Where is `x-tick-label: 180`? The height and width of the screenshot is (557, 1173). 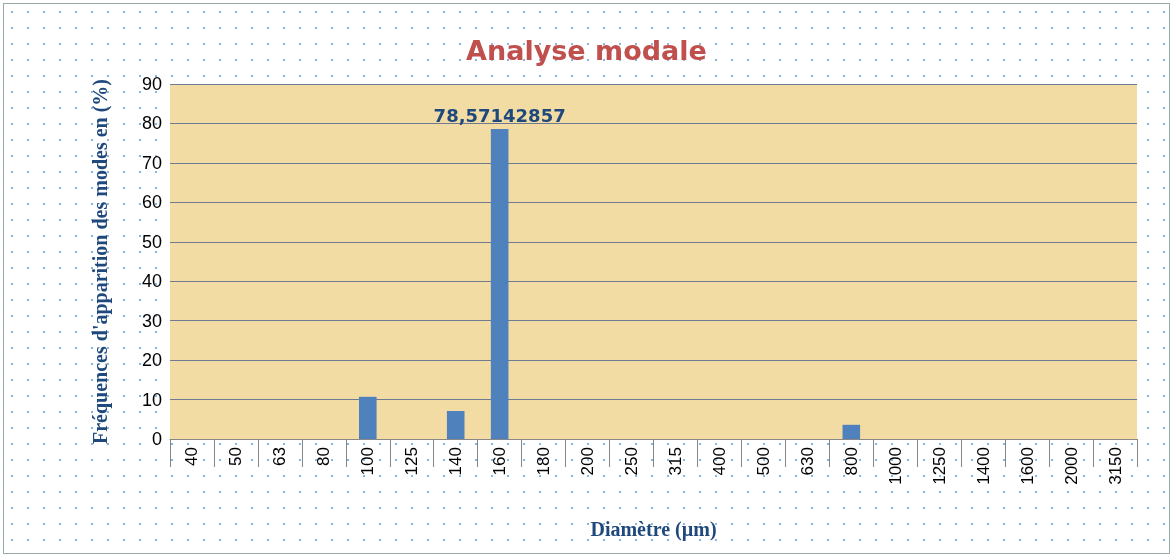
x-tick-label: 180 is located at coordinates (544, 461).